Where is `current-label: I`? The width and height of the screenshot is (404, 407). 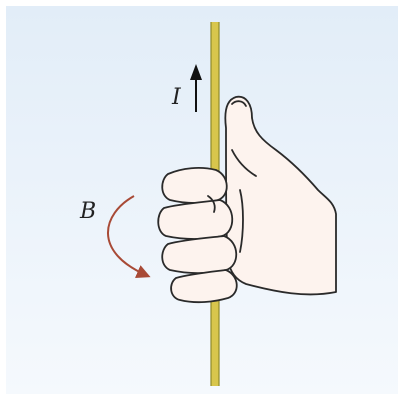 current-label: I is located at coordinates (176, 97).